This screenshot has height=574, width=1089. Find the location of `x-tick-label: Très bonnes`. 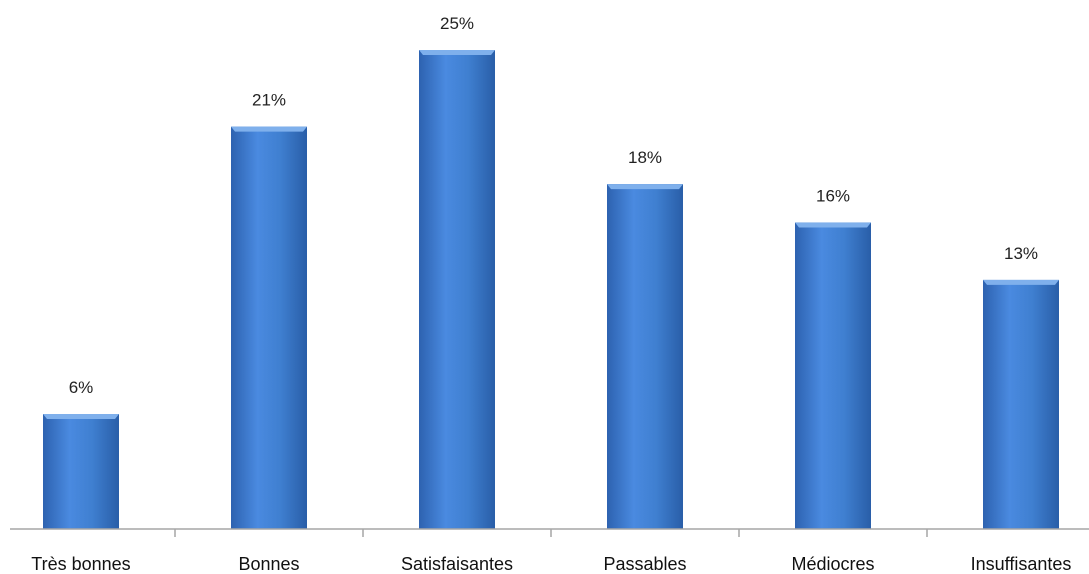

x-tick-label: Très bonnes is located at coordinates (80, 564).